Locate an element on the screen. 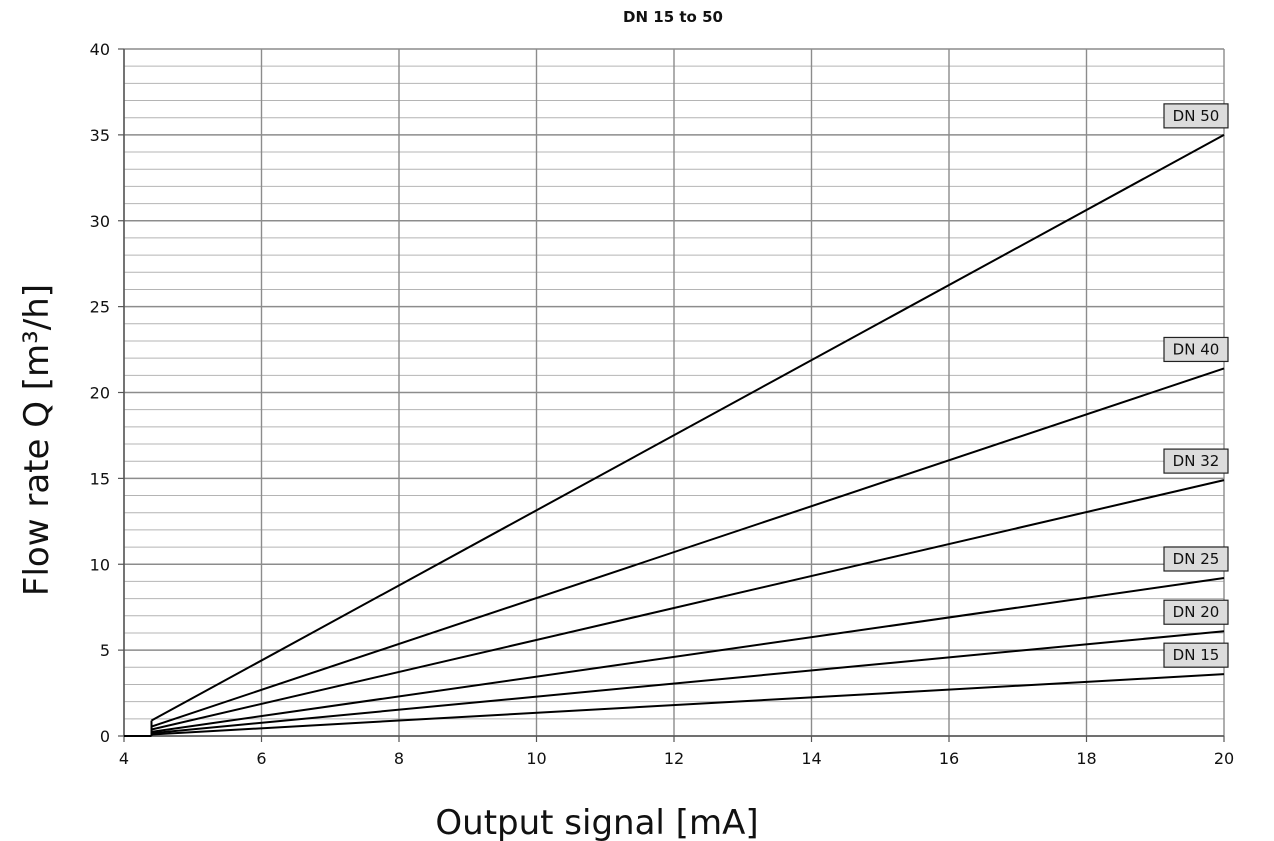 The image size is (1274, 841). series-label-text: DN 15 is located at coordinates (1196, 655).